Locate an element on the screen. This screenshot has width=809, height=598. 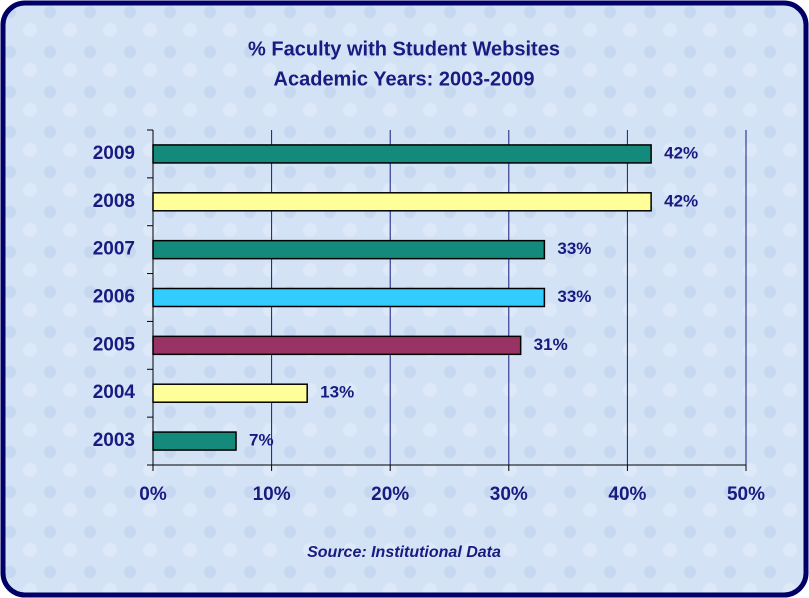
source: Source: Institutional Data is located at coordinates (404, 552).